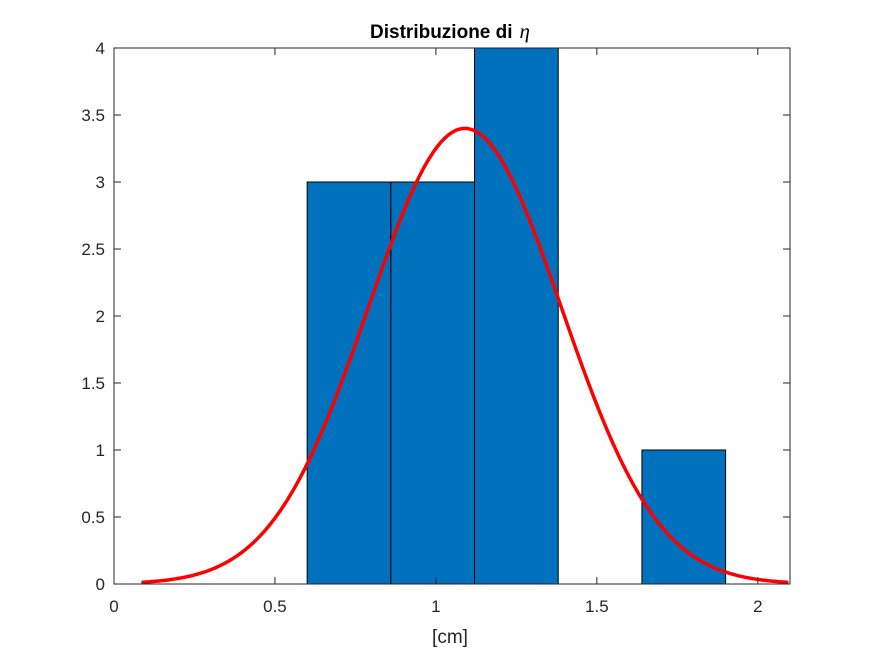 This screenshot has width=875, height=656. What do you see at coordinates (441, 32) in the screenshot?
I see `chart-title-text: Distribuzione di` at bounding box center [441, 32].